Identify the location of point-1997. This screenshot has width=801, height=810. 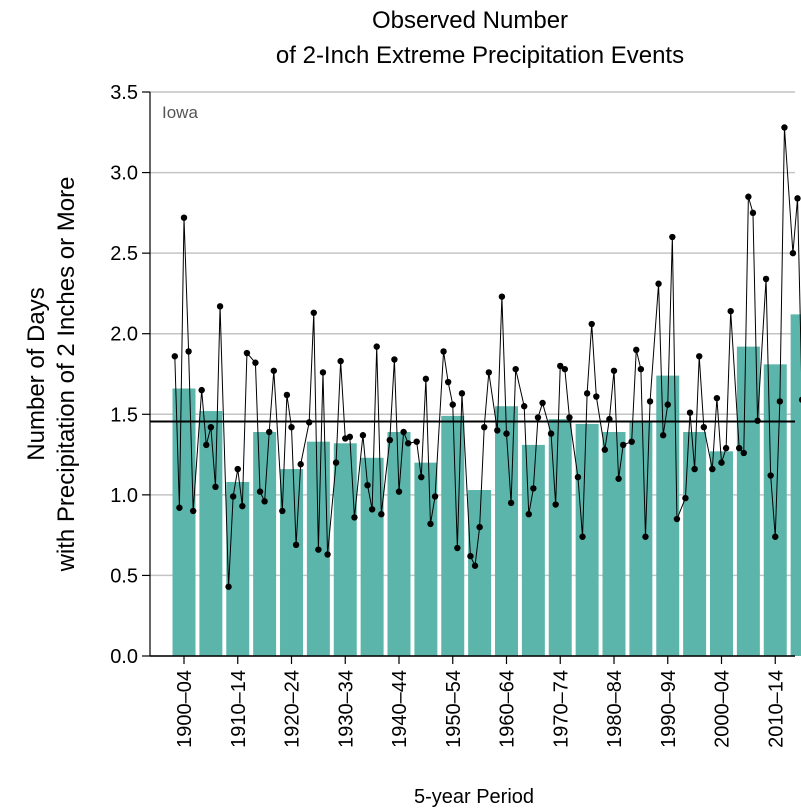
(694, 469).